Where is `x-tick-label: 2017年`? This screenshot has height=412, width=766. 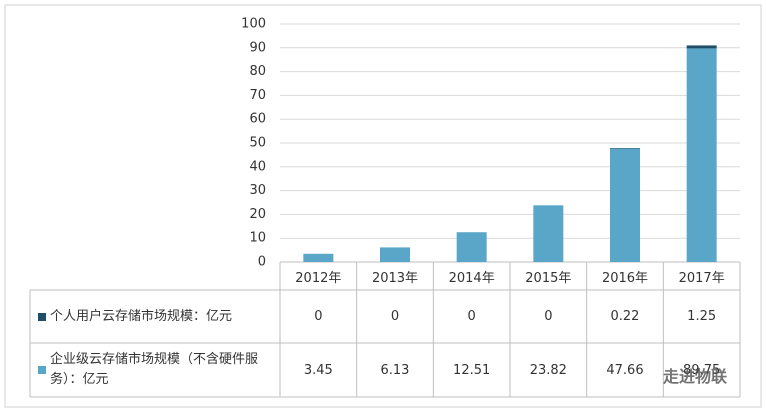 x-tick-label: 2017年 is located at coordinates (701, 278).